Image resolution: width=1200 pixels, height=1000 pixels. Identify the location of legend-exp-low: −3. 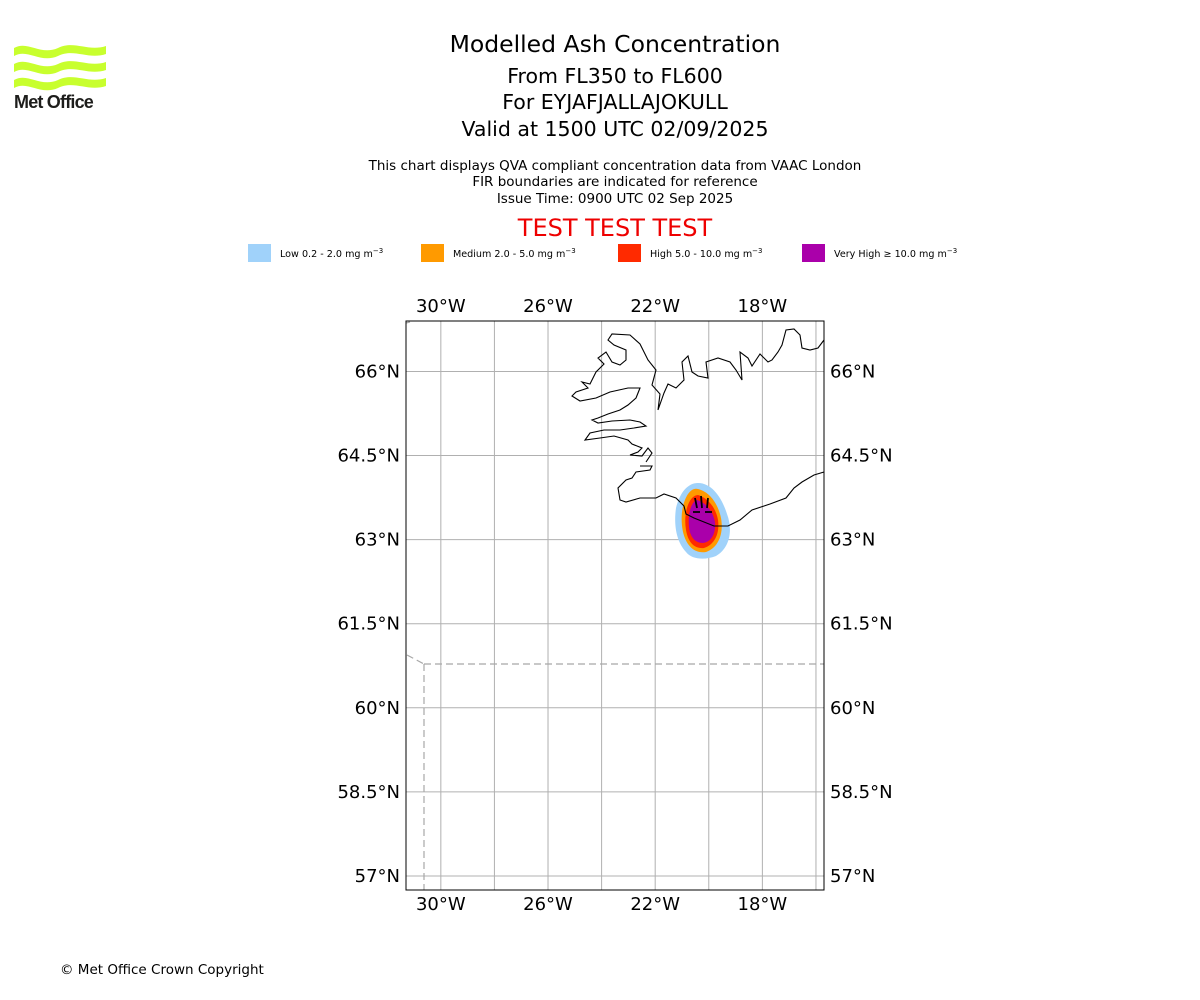
(378, 251).